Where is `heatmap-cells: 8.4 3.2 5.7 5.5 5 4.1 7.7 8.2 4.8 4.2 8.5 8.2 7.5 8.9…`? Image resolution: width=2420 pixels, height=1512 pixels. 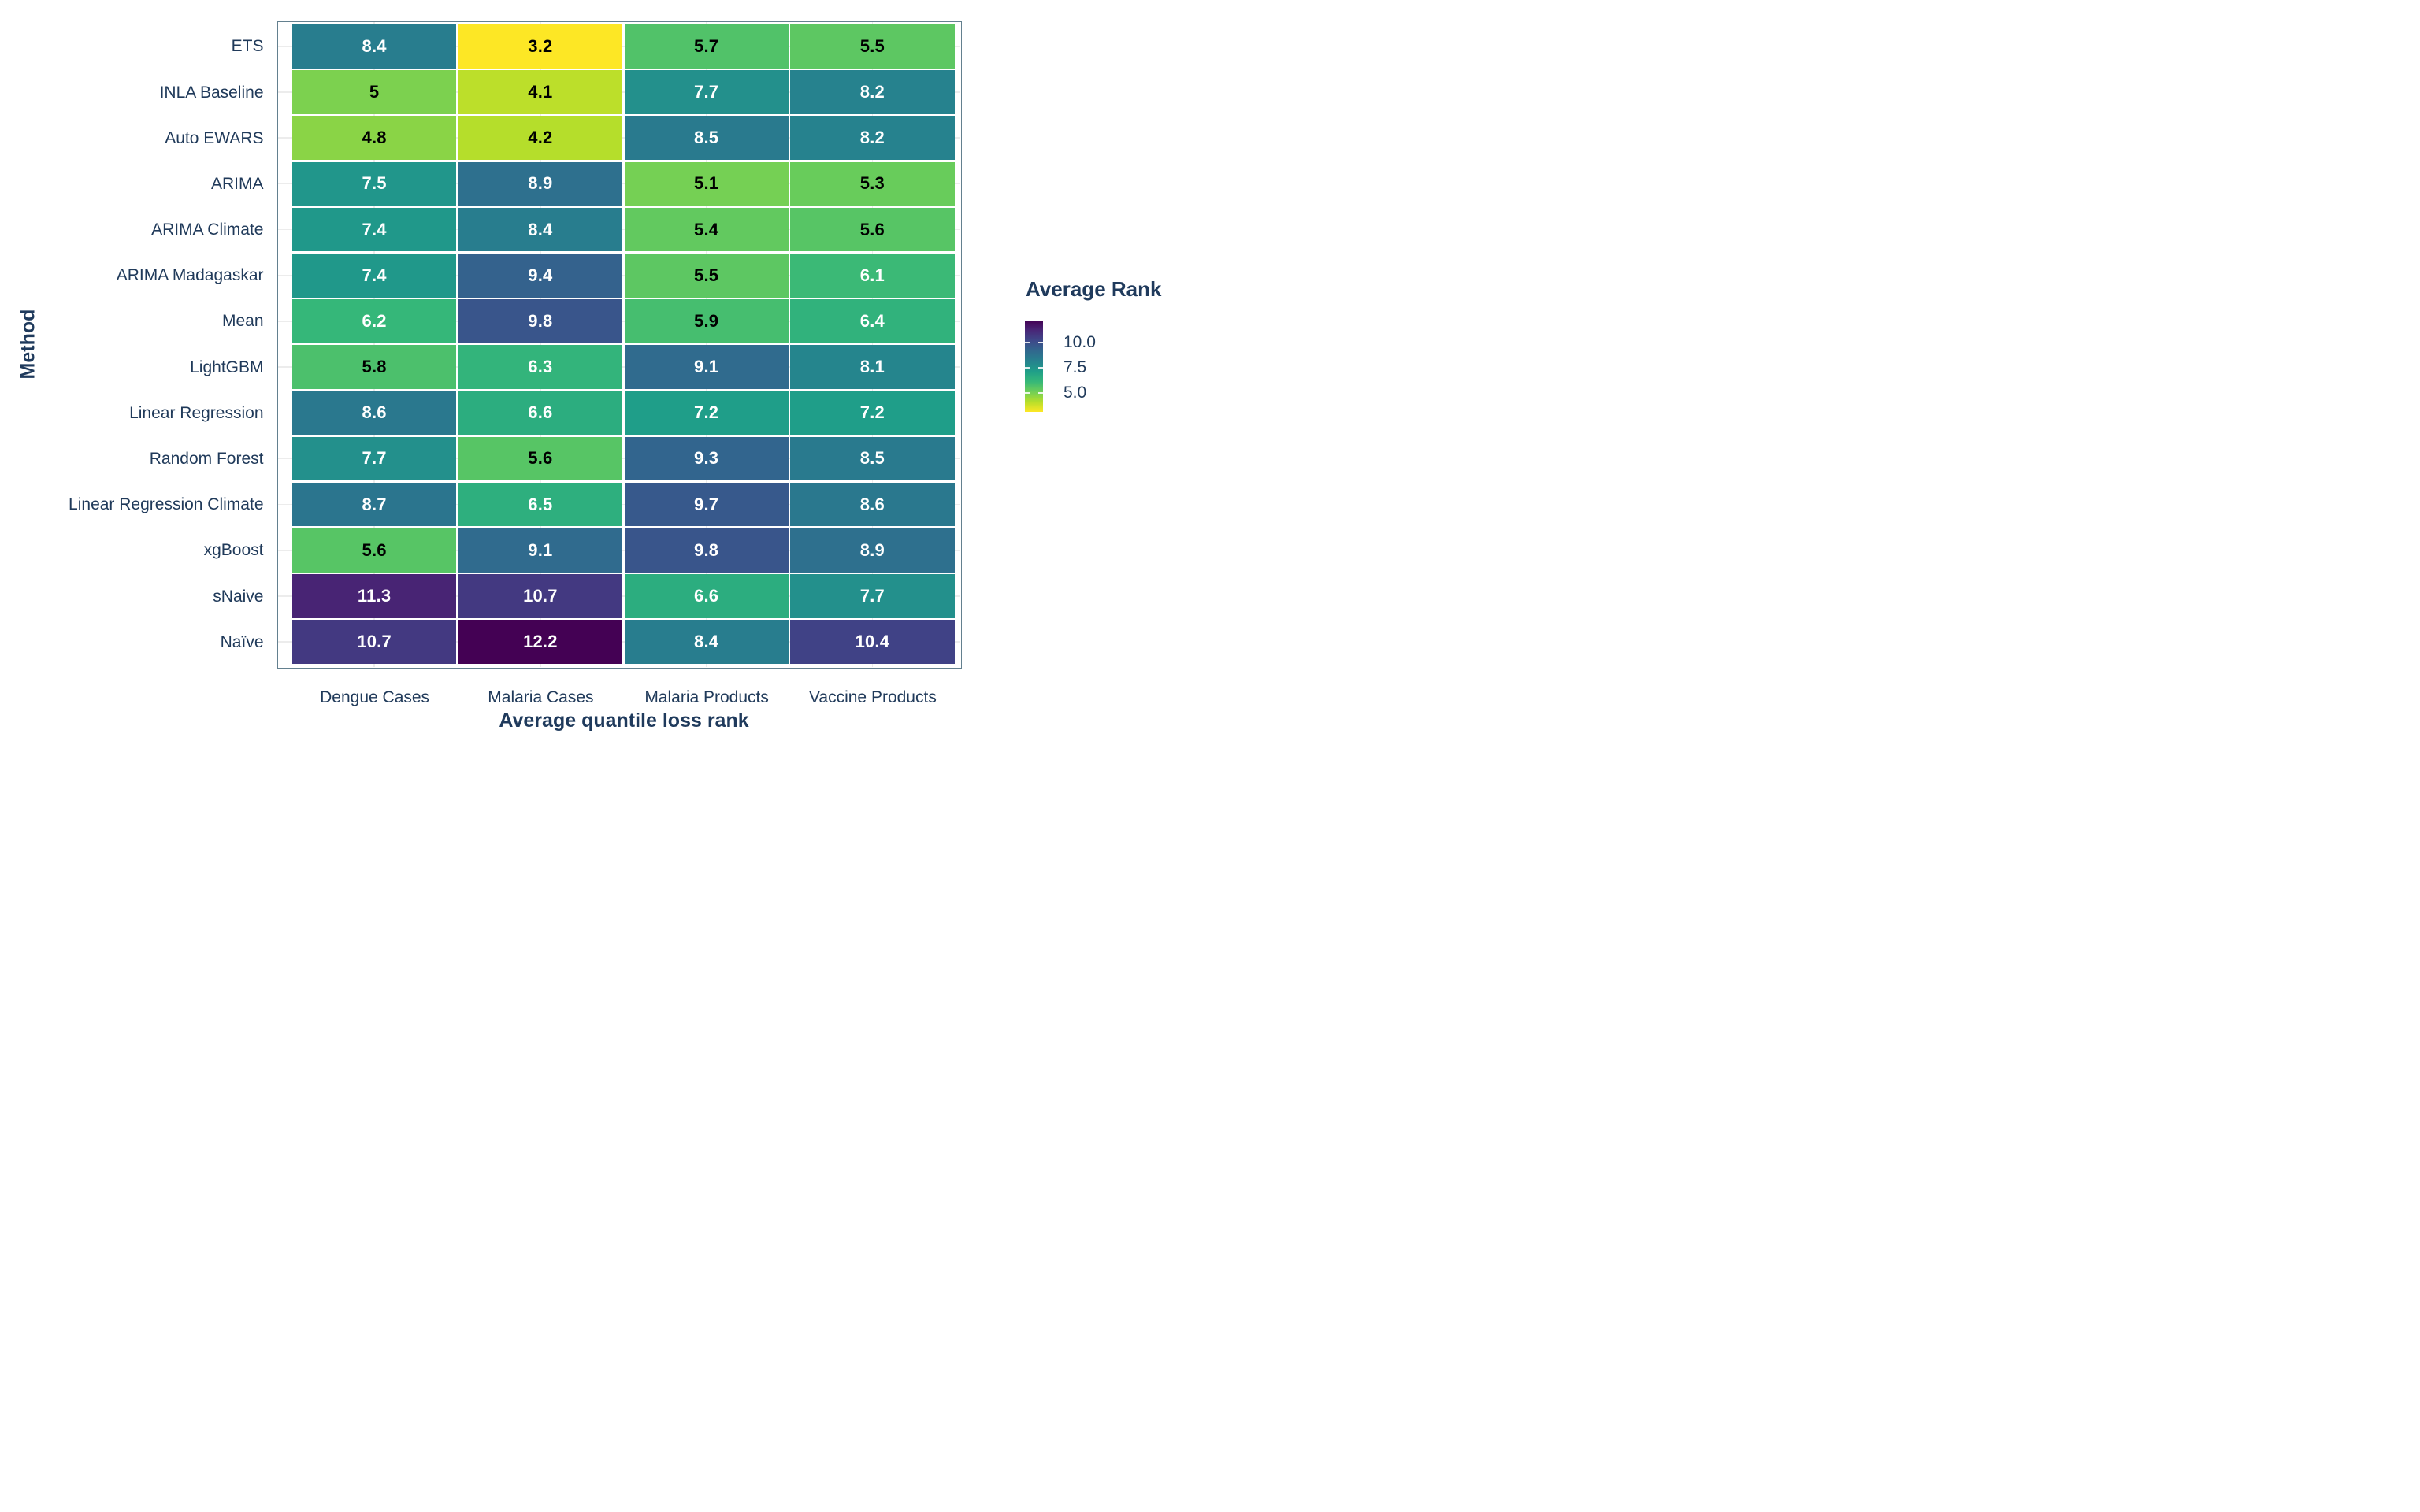 heatmap-cells: 8.4 3.2 5.7 5.5 5 4.1 7.7 8.2 4.8 4.2 8.5 8.2 7.5 8.9… is located at coordinates (623, 344).